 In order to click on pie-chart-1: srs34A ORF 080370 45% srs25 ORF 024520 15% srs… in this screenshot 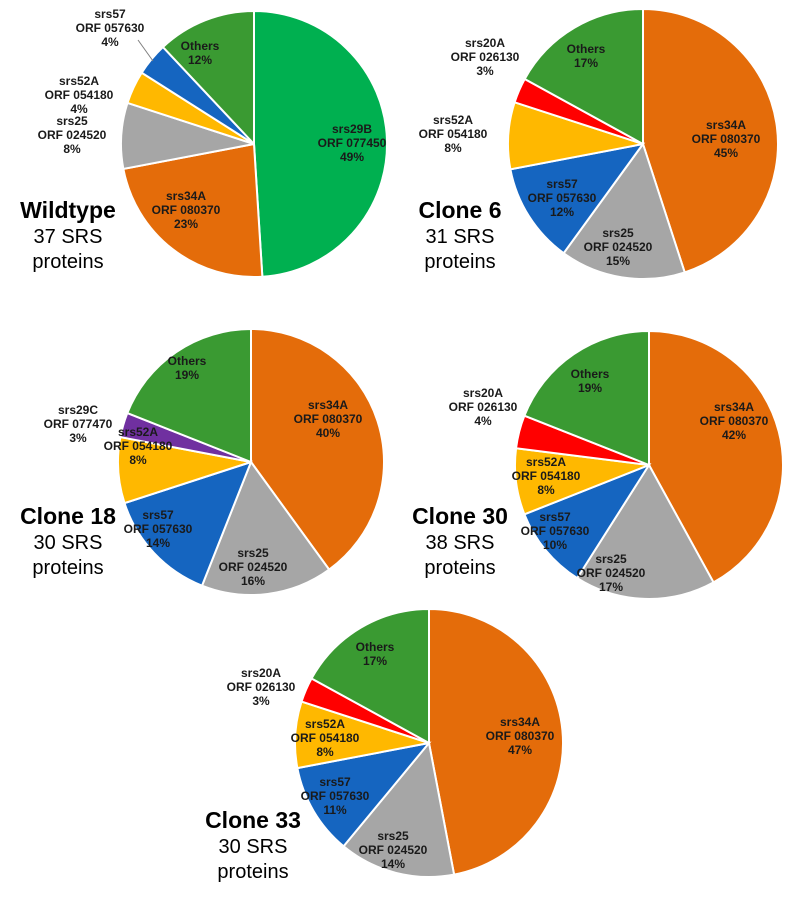, I will do `click(598, 143)`.